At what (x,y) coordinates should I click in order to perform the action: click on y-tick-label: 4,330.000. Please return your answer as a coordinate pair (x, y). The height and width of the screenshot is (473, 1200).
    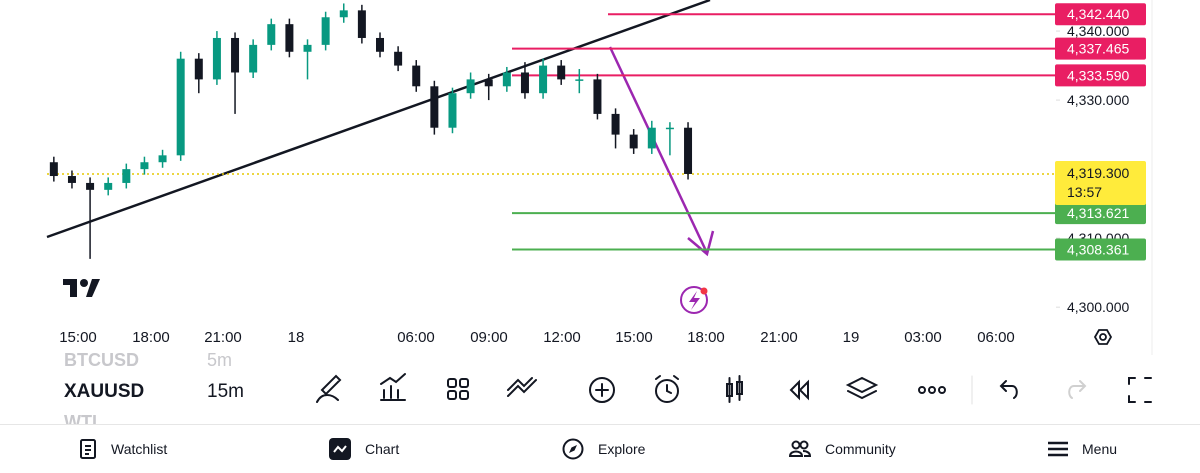
    Looking at the image, I should click on (1098, 100).